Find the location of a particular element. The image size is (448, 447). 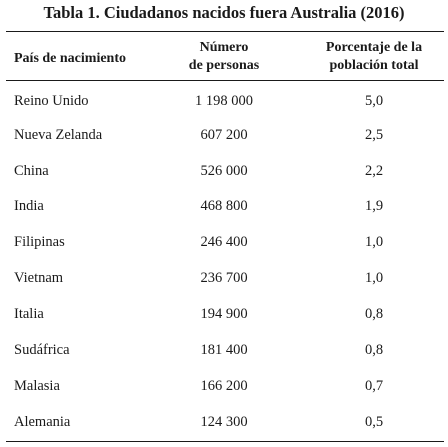

top-rule is located at coordinates (225, 31).